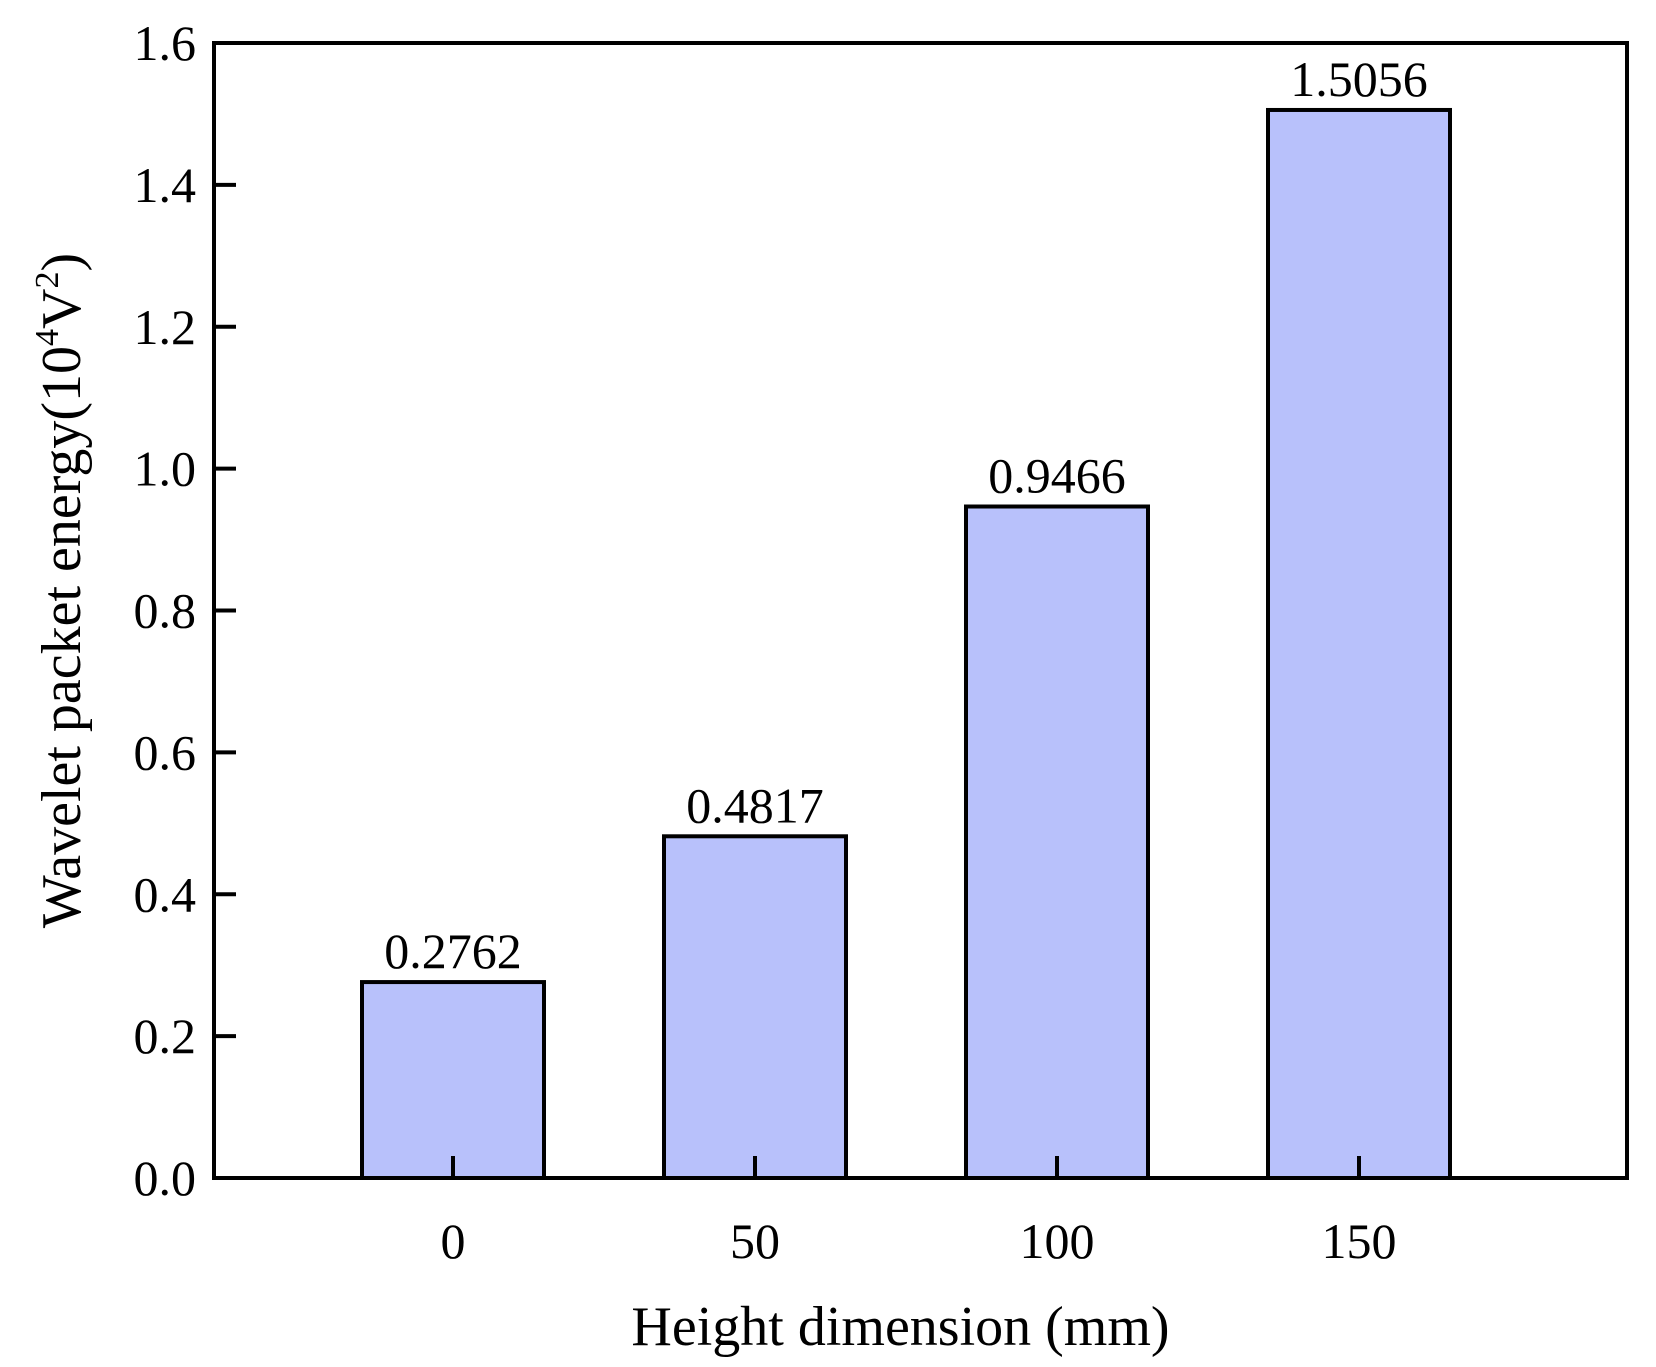  What do you see at coordinates (165, 43) in the screenshot?
I see `y-tick-label-1.6: 1.6` at bounding box center [165, 43].